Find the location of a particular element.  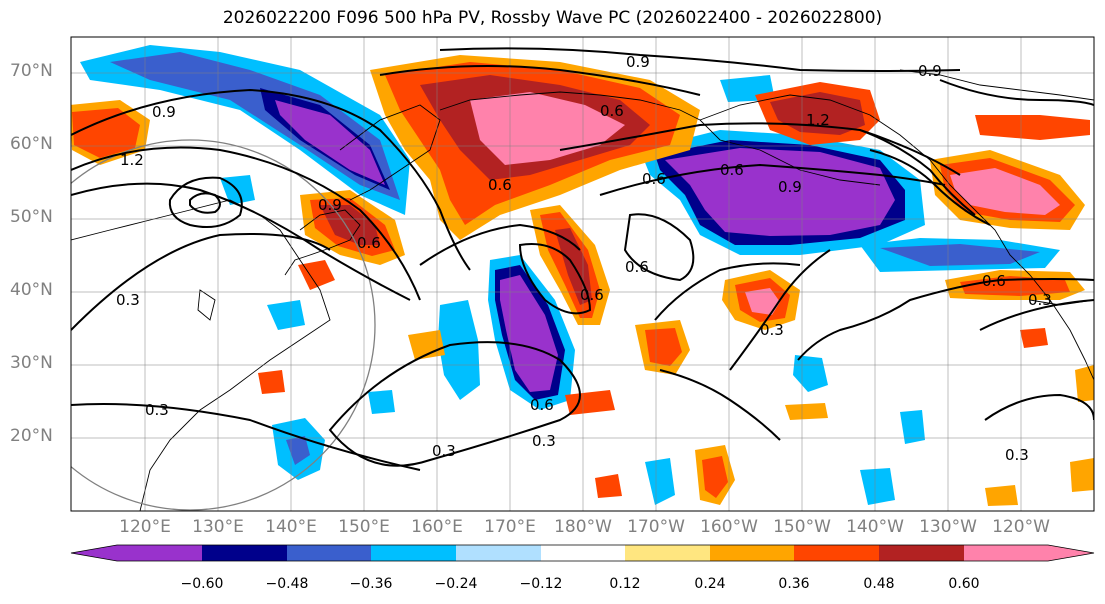

pos-anomaly-g-a is located at coordinates (715, 477).